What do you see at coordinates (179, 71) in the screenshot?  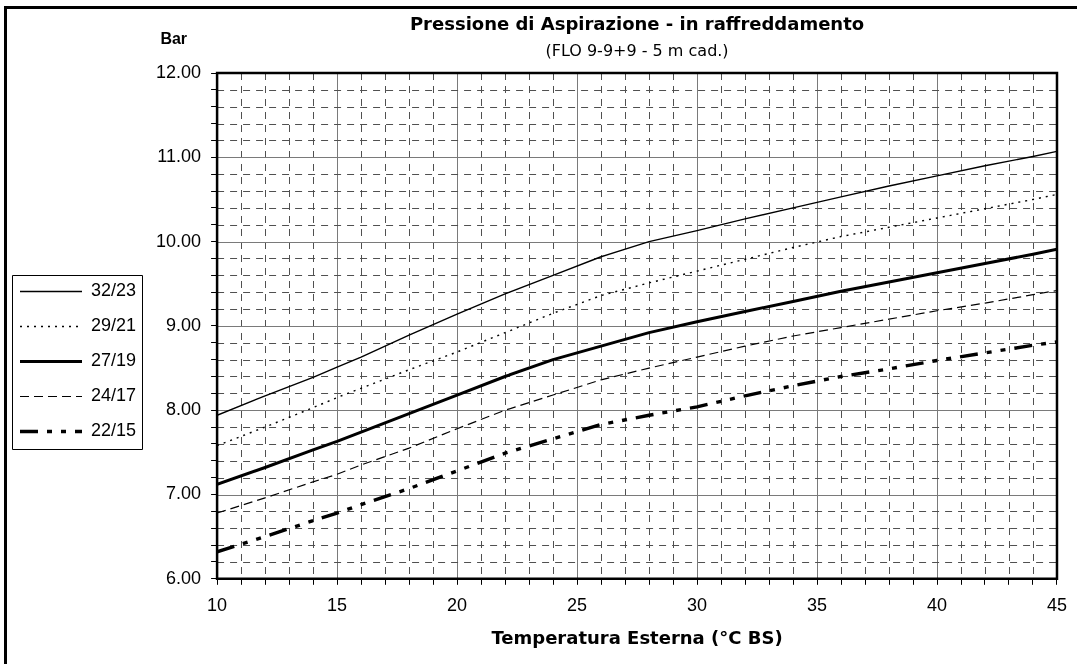 I see `y-tick-label: 12.00` at bounding box center [179, 71].